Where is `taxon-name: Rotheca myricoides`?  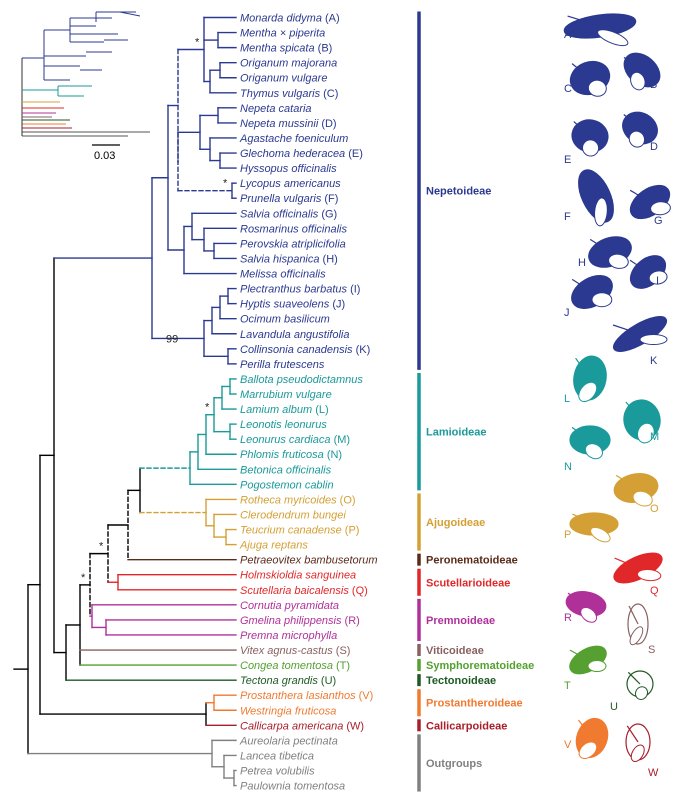 taxon-name: Rotheca myricoides is located at coordinates (288, 500).